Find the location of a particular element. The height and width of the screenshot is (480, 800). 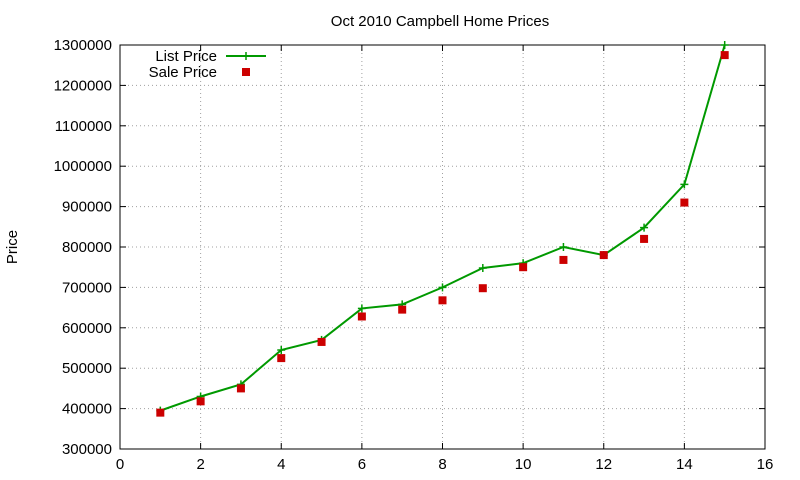

x-tick-label: 0 is located at coordinates (120, 464).